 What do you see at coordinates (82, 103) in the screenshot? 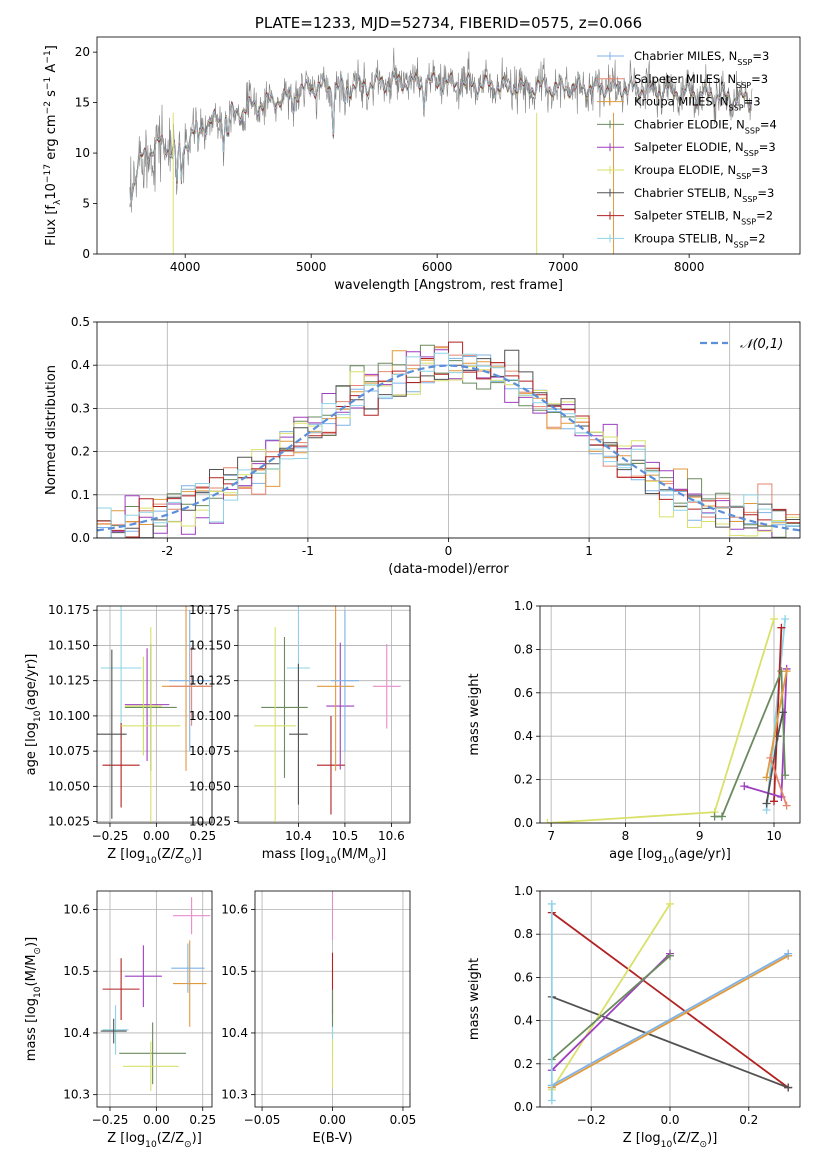
I see `y-tick-label: 15` at bounding box center [82, 103].